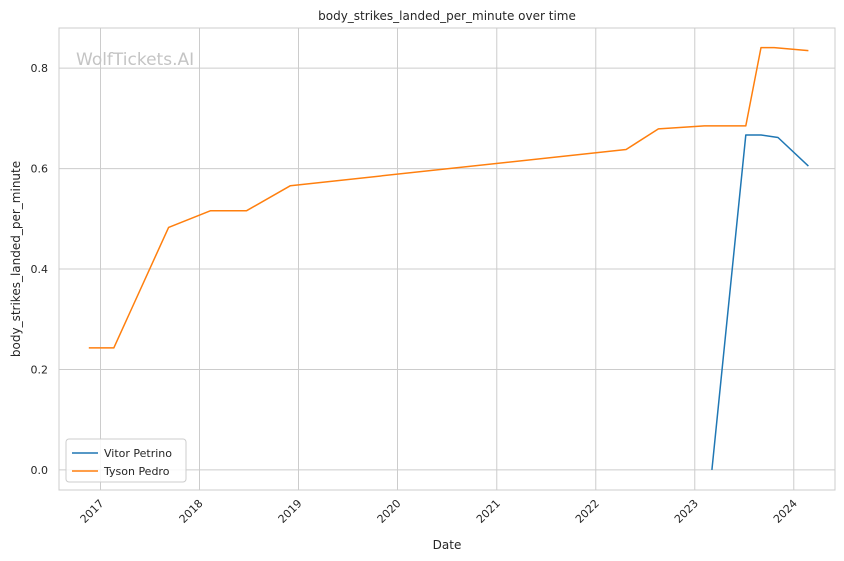 Image resolution: width=844 pixels, height=561 pixels. I want to click on y-tick-label: 0.4, so click(40, 269).